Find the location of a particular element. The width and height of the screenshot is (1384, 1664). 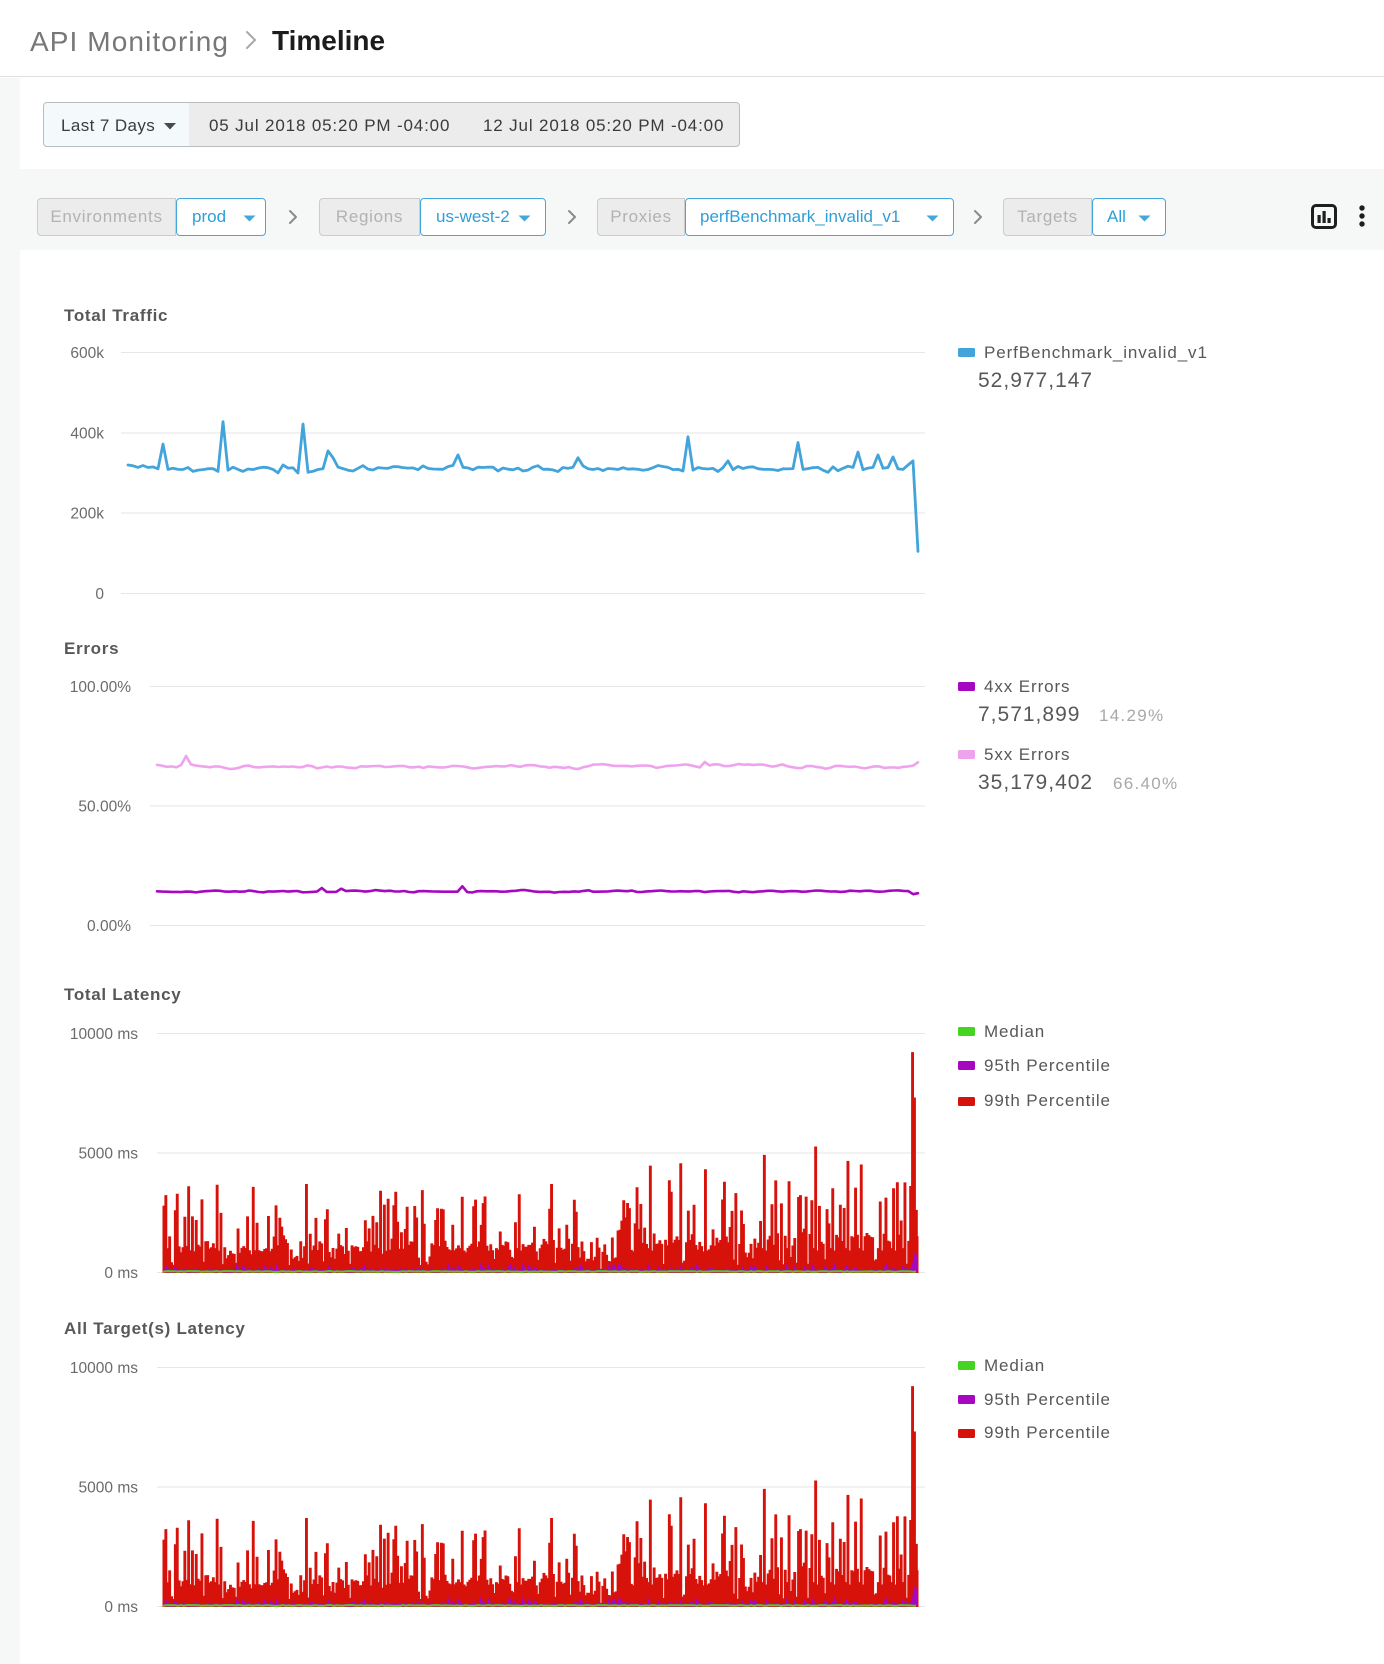

svg-text: 50.00% is located at coordinates (104, 807).